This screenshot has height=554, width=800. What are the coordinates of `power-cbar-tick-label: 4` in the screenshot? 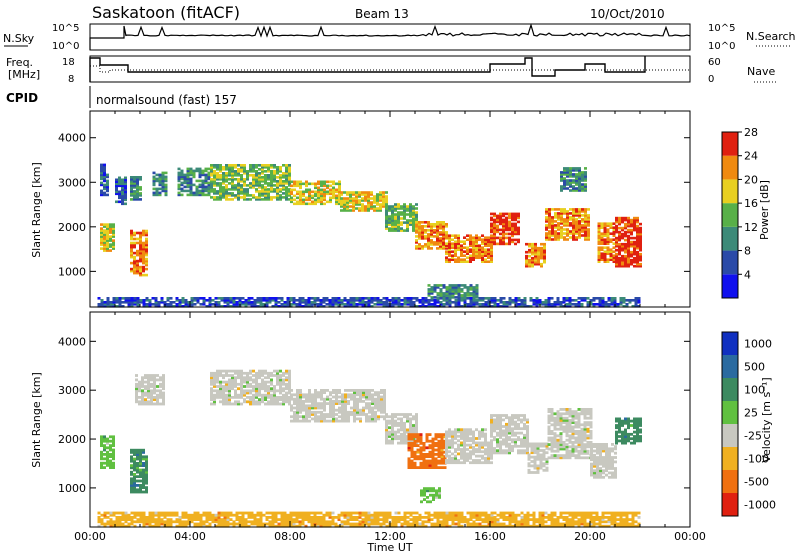 It's located at (747, 274).